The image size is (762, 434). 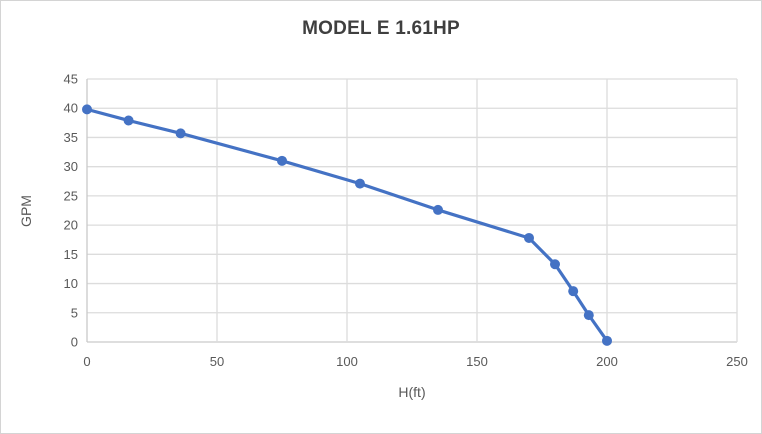 I want to click on y-tick-label: 30, so click(x=71, y=166).